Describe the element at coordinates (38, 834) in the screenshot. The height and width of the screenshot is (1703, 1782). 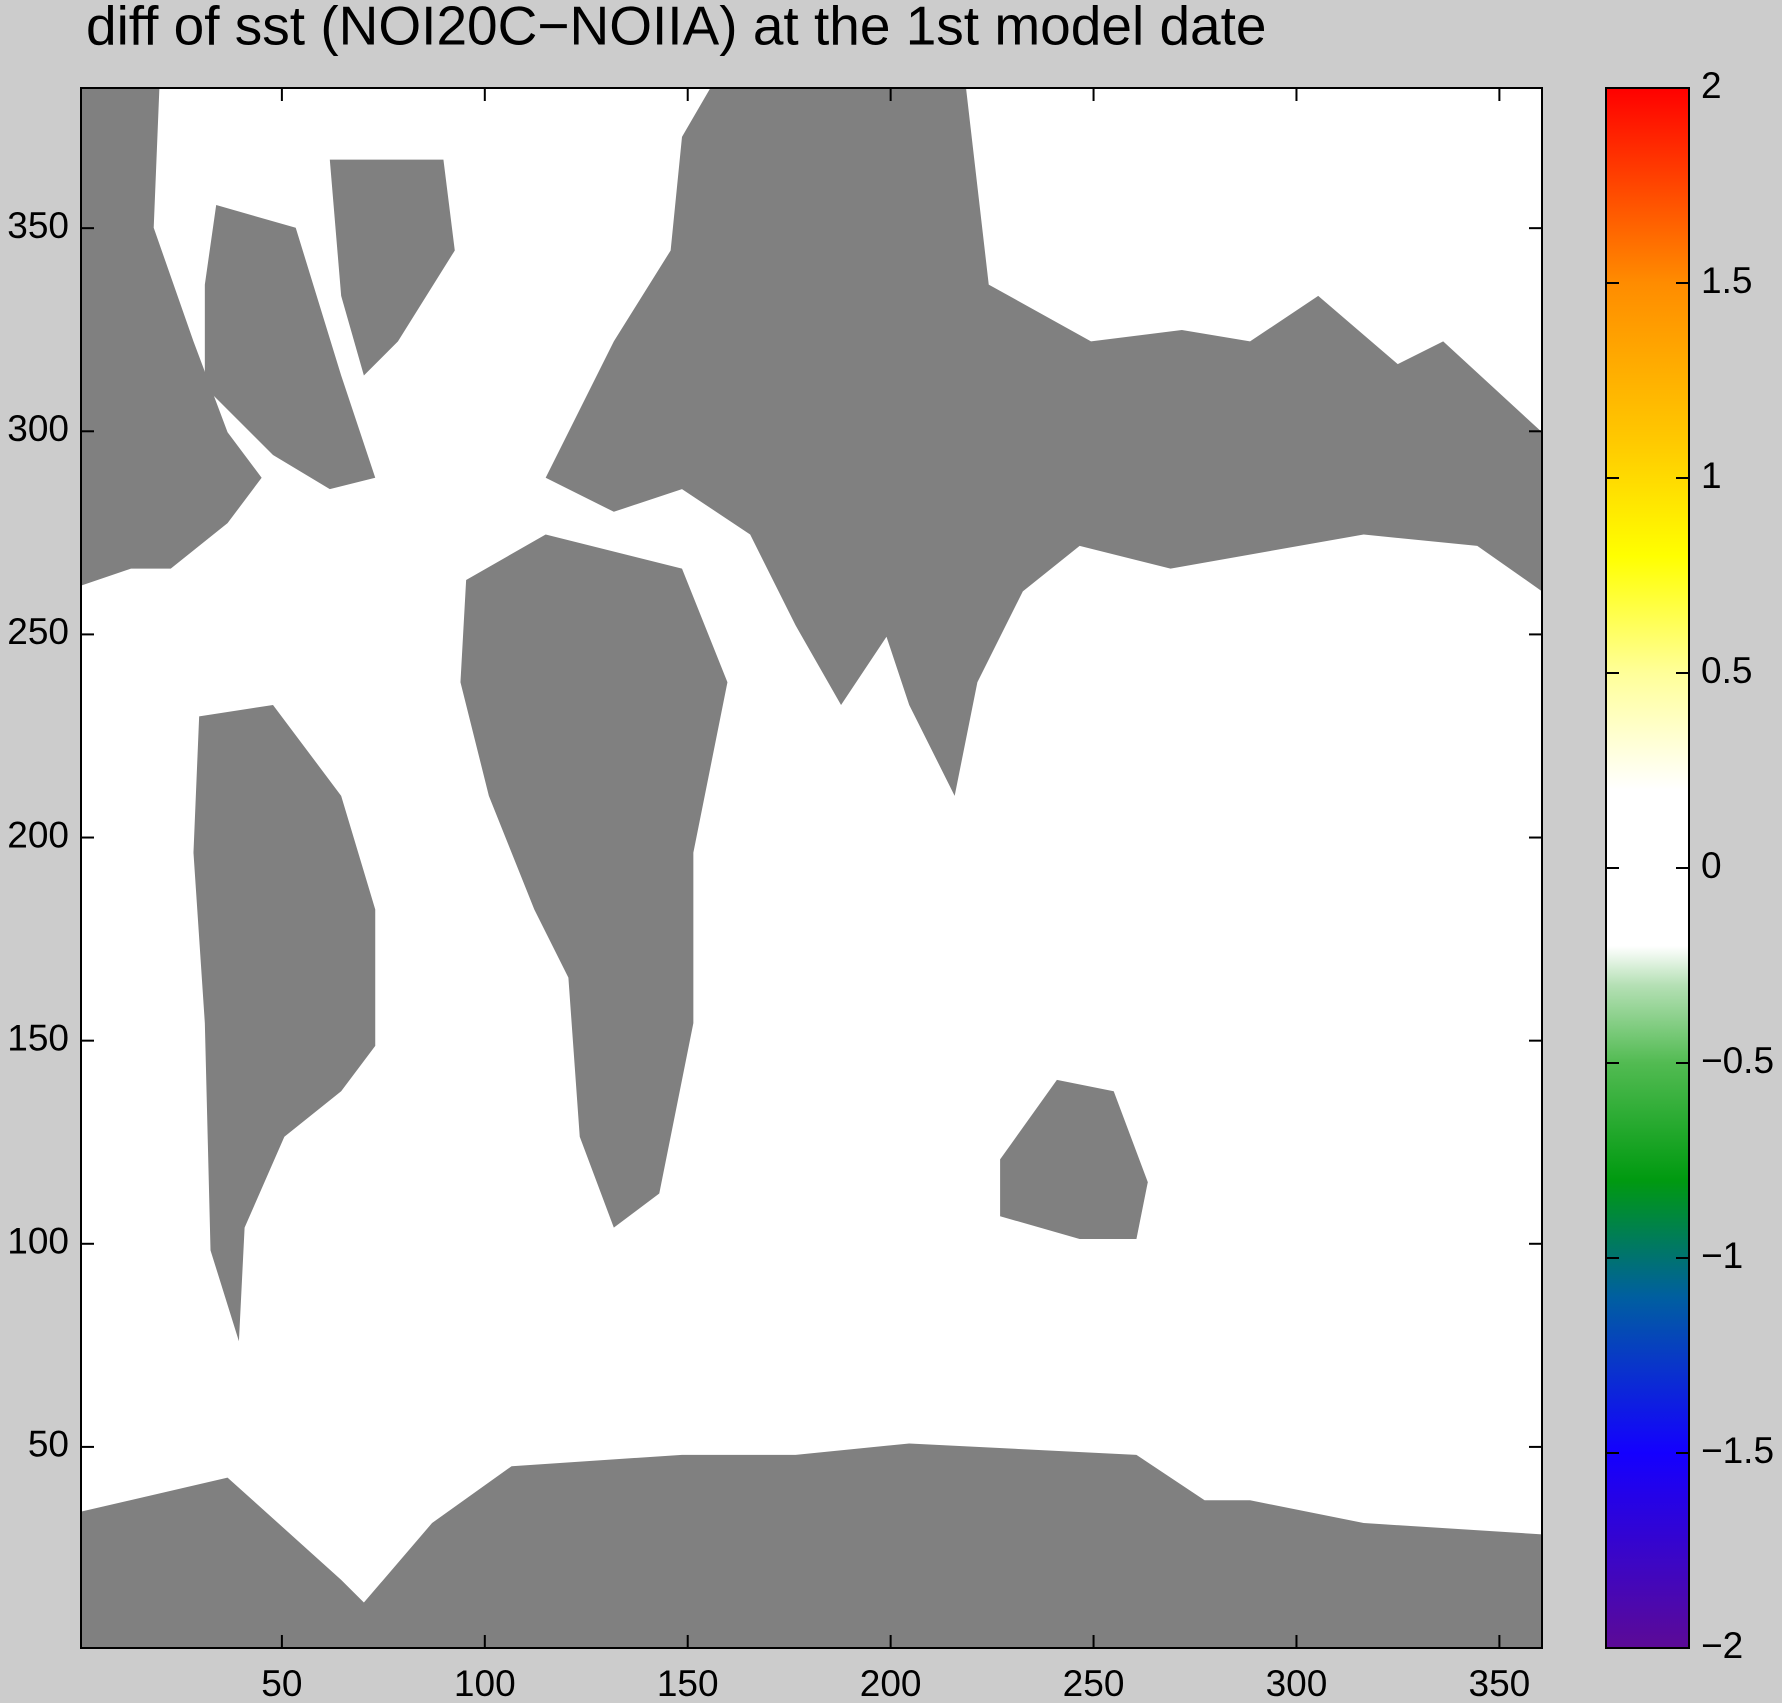
I see `y-tick-label: 200` at that location.